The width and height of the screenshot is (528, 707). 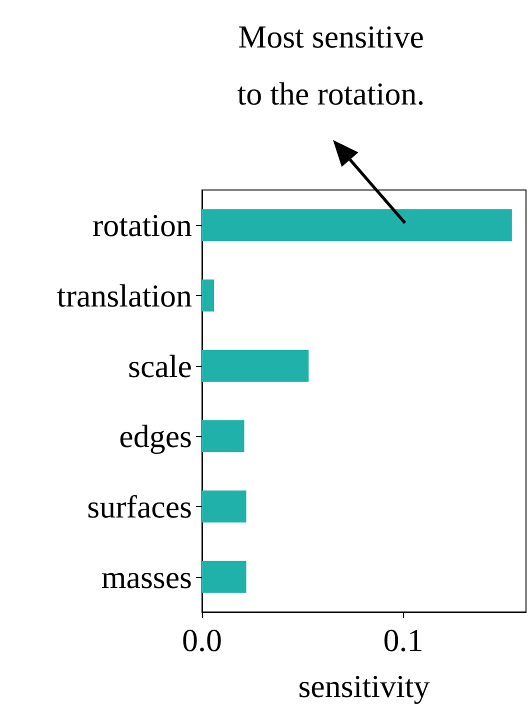 What do you see at coordinates (160, 366) in the screenshot?
I see `y-tick-label: scale` at bounding box center [160, 366].